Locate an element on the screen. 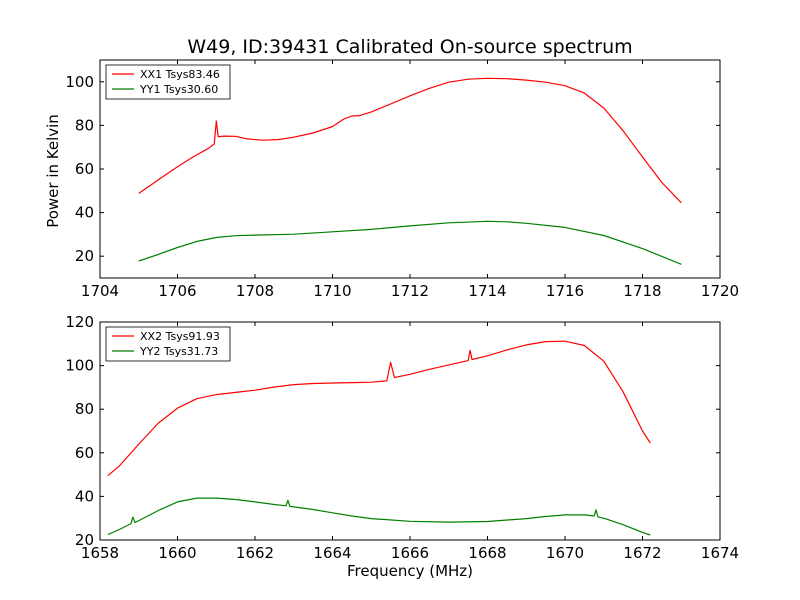 The width and height of the screenshot is (800, 600). x-tick-label: 1674 is located at coordinates (720, 553).